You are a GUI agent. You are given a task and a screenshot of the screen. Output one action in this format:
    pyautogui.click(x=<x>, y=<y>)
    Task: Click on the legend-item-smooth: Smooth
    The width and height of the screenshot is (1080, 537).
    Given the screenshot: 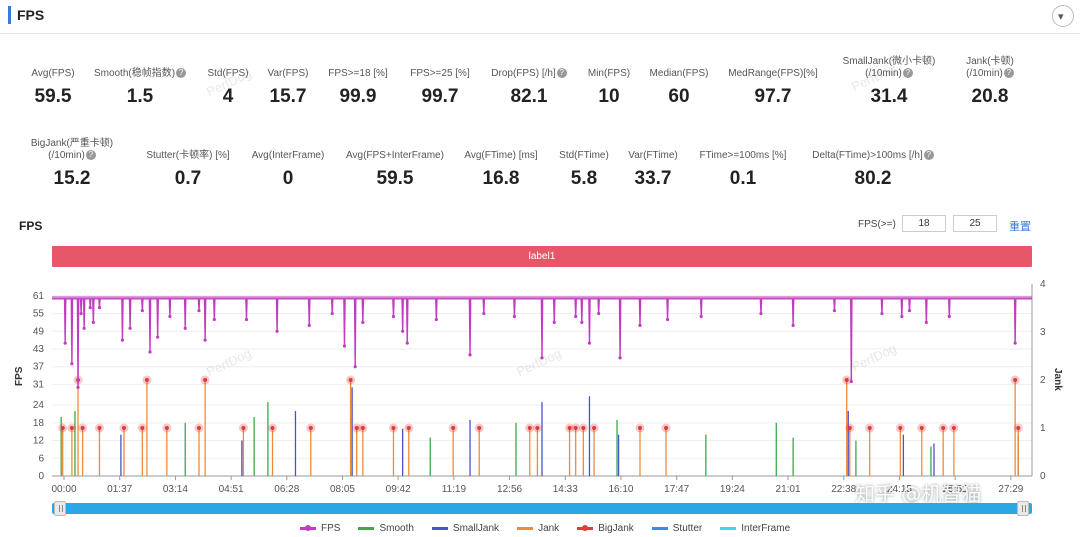 What is the action you would take?
    pyautogui.click(x=386, y=528)
    